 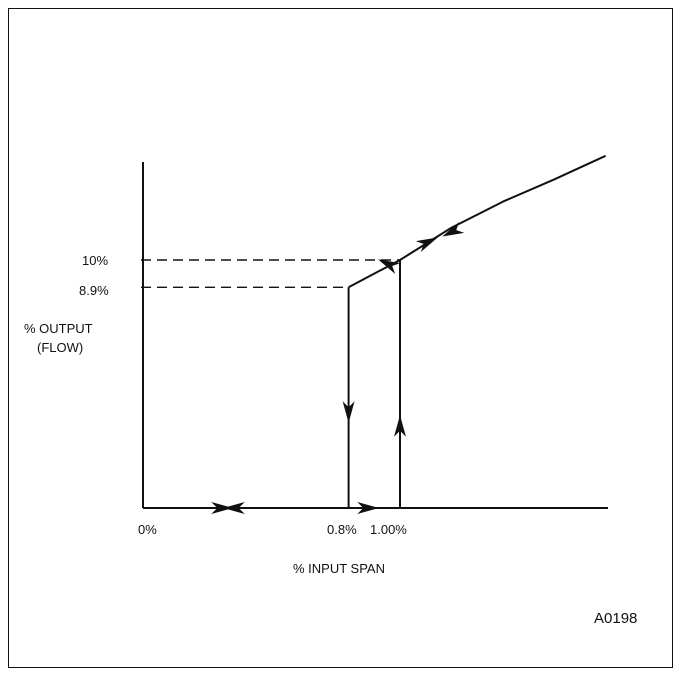 I want to click on x-tick-0: 0%, so click(x=147, y=529).